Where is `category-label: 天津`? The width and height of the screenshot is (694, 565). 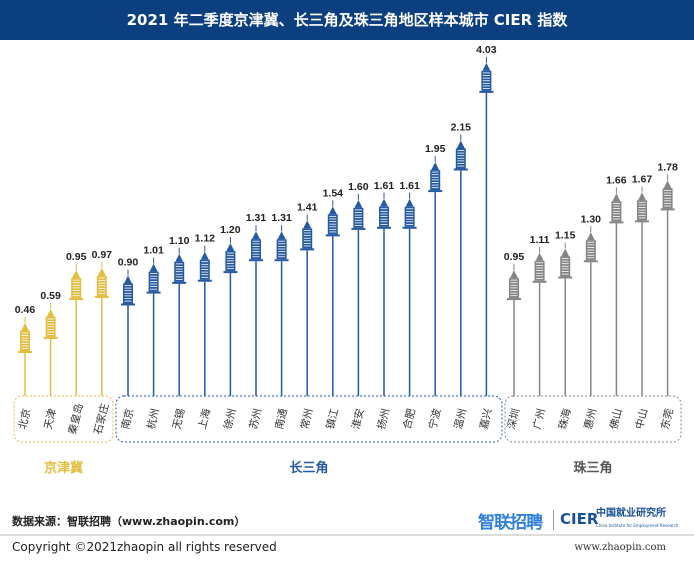 category-label: 天津 is located at coordinates (50, 419).